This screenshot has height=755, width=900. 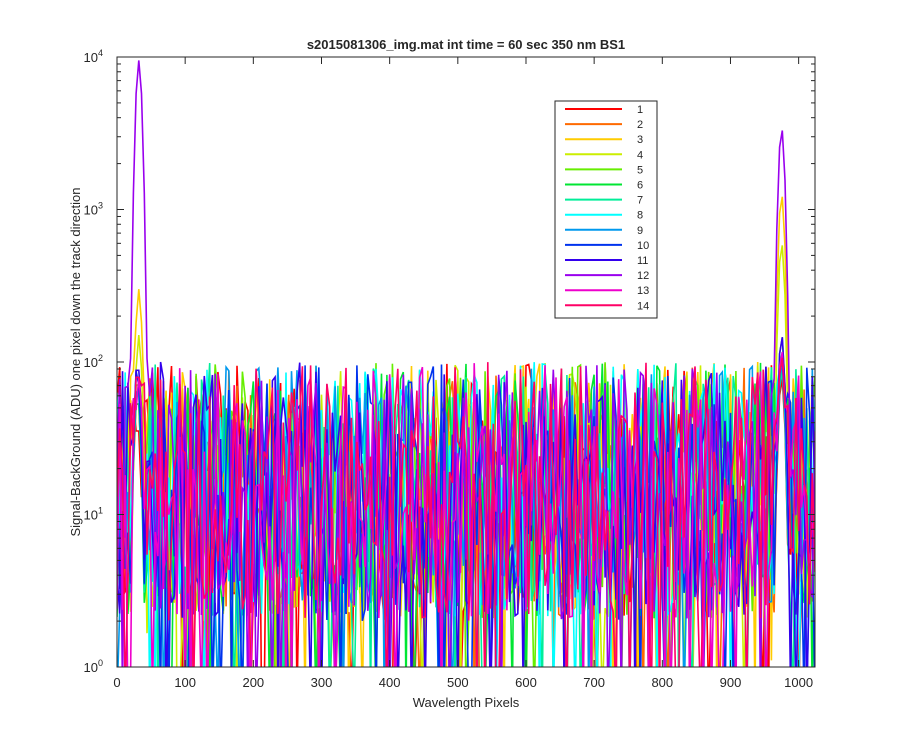 I want to click on legend-box, so click(x=606, y=209).